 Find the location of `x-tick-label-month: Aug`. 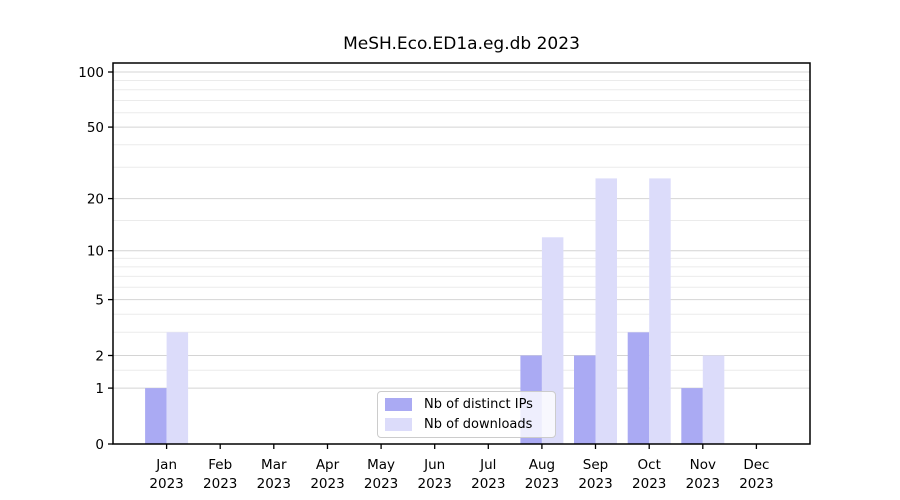

x-tick-label-month: Aug is located at coordinates (542, 465).